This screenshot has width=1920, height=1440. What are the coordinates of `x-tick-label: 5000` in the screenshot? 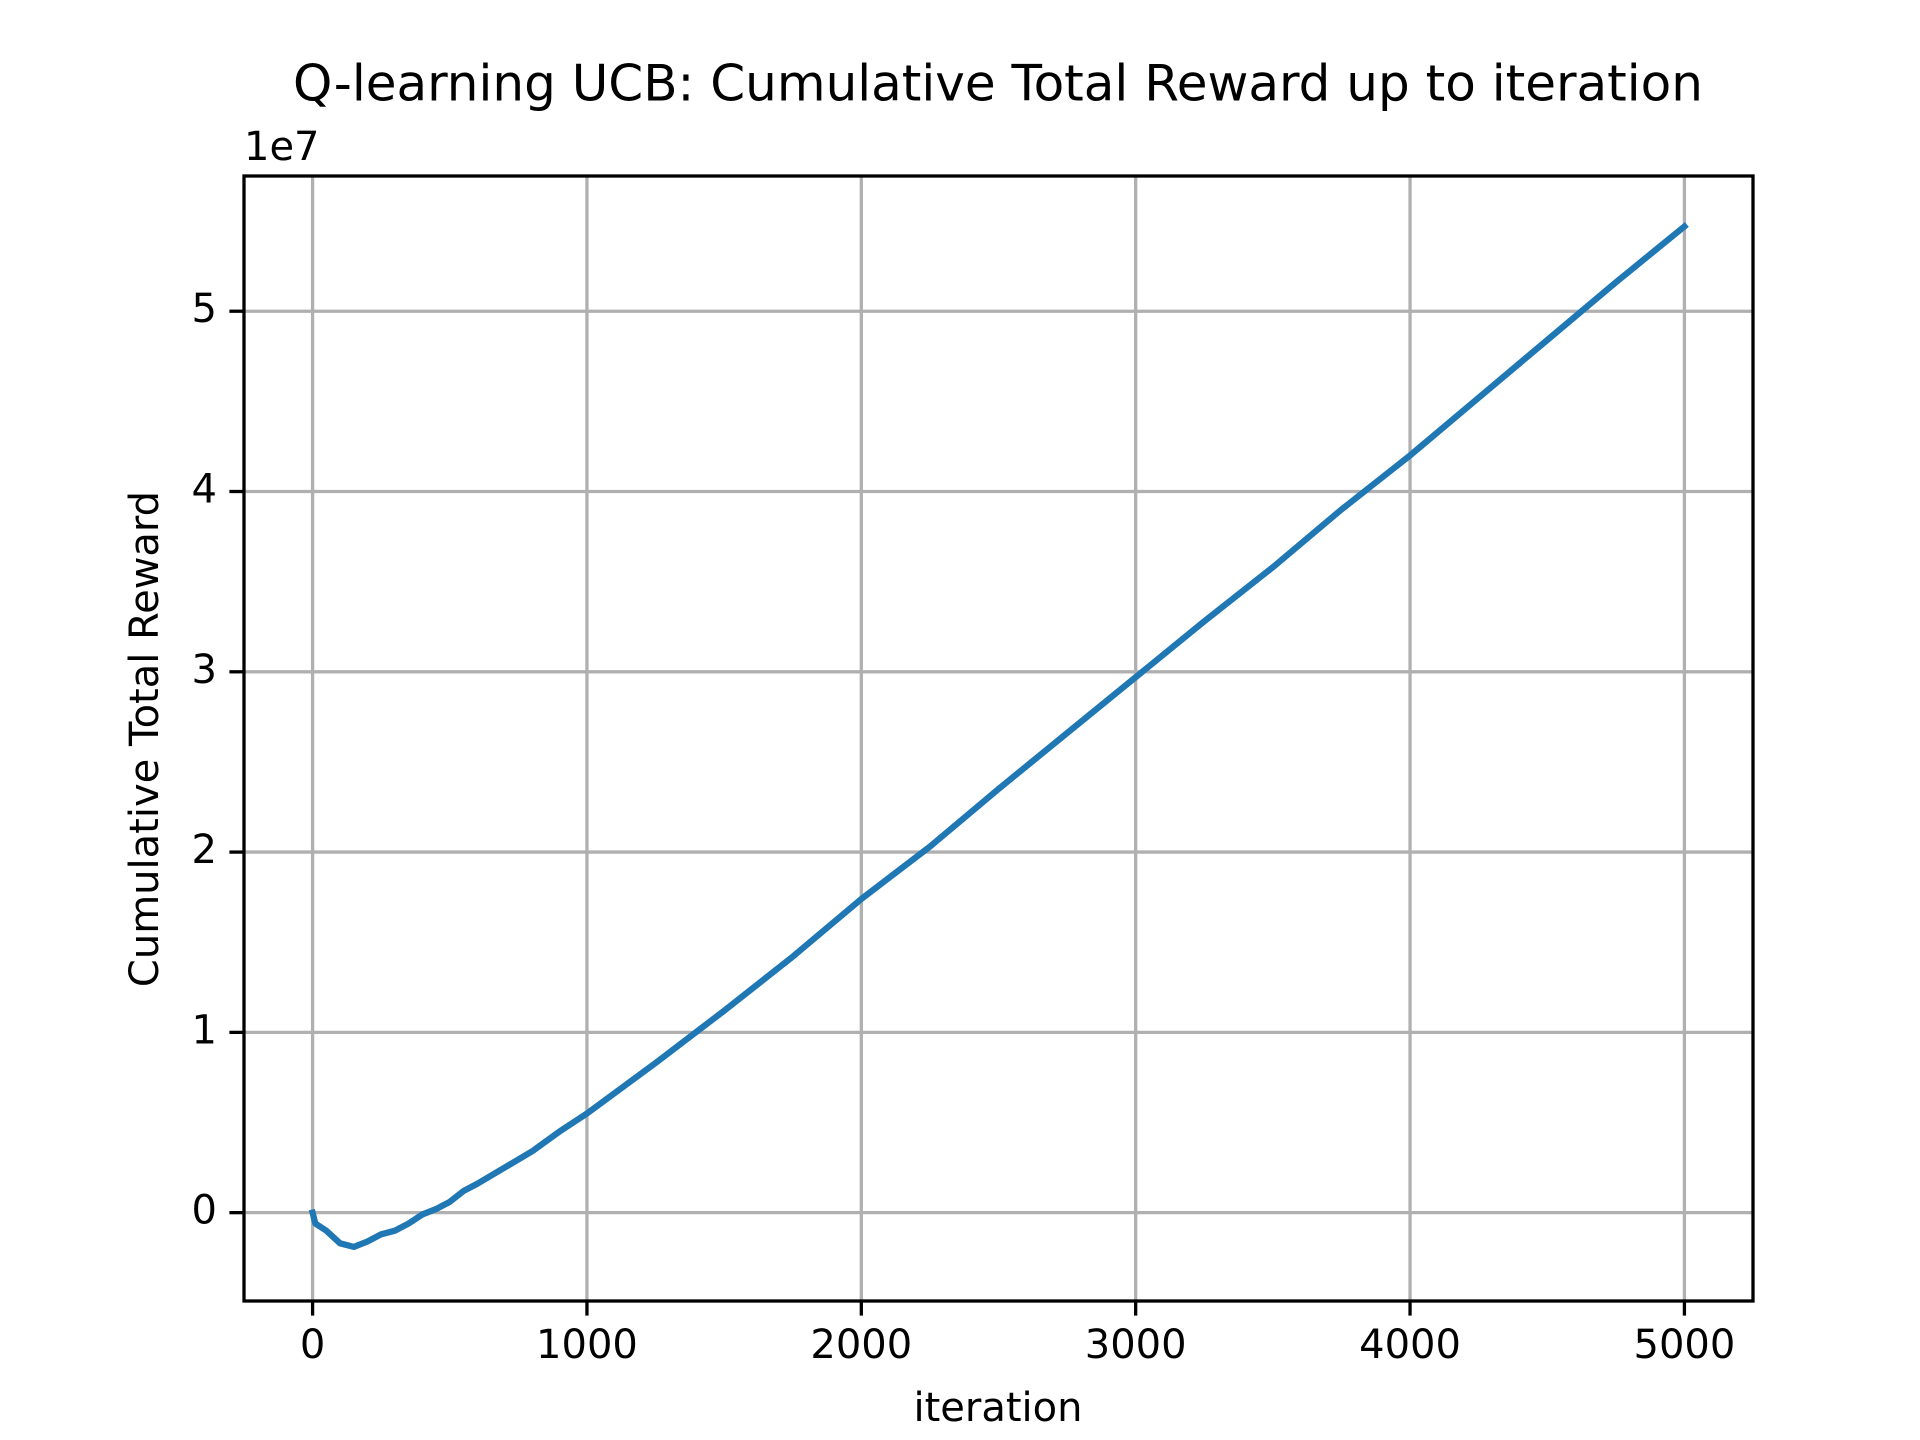 It's located at (1685, 1345).